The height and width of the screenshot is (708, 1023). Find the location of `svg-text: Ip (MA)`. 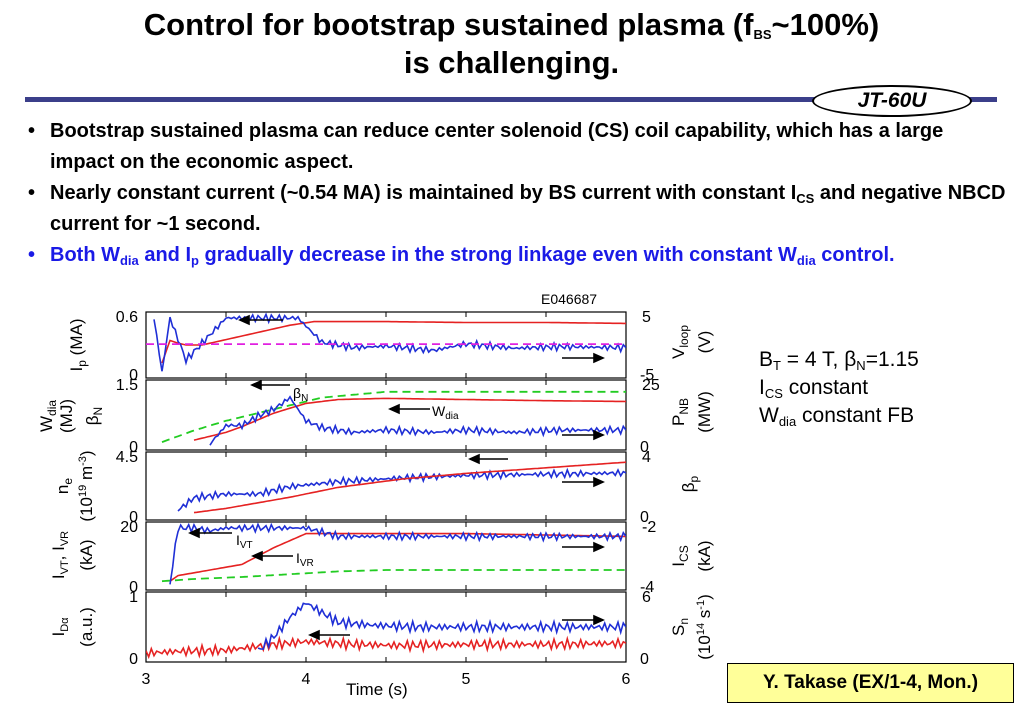

svg-text: Ip (MA) is located at coordinates (78, 345).